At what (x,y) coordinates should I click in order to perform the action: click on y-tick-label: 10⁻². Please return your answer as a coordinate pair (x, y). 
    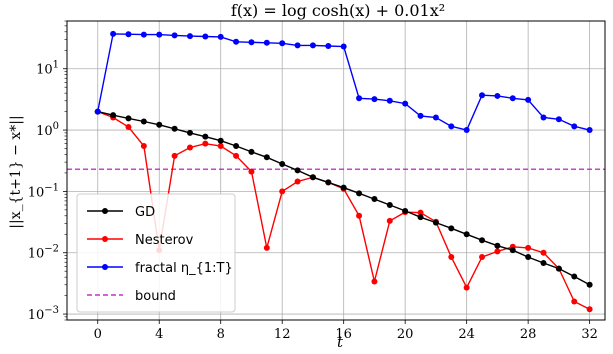
    Looking at the image, I should click on (43, 253).